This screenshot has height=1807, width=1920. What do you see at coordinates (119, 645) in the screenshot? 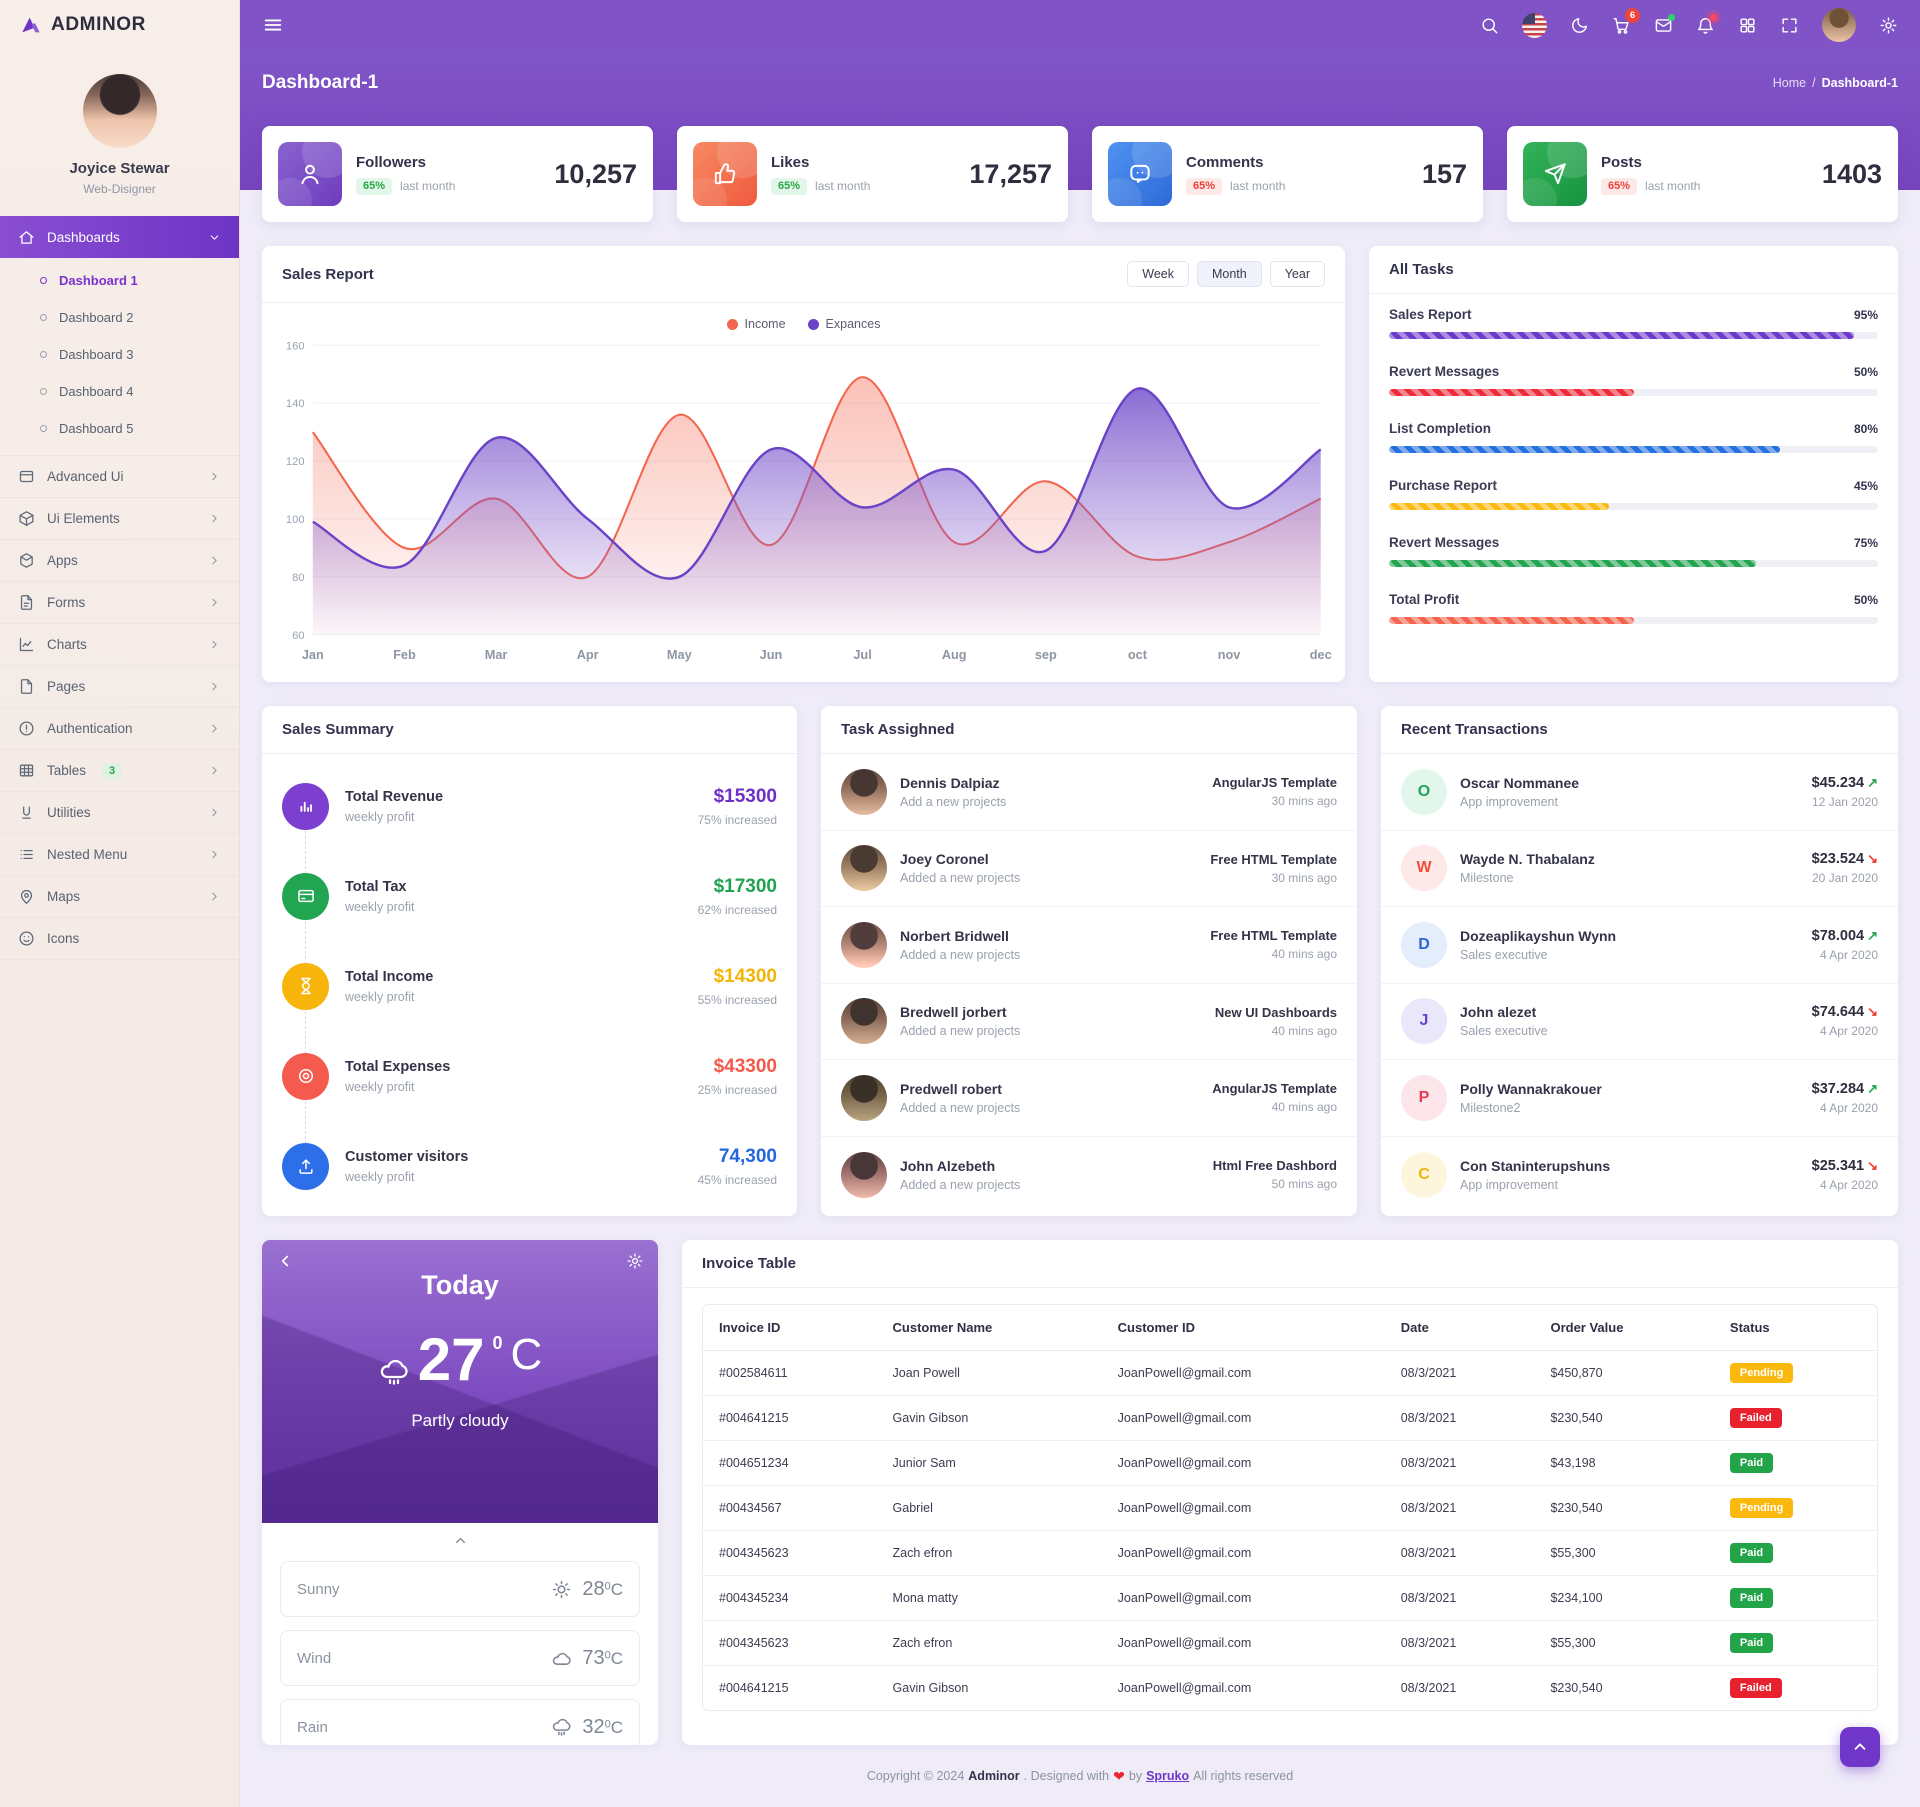
I see `sidebar-item-charts: Charts` at bounding box center [119, 645].